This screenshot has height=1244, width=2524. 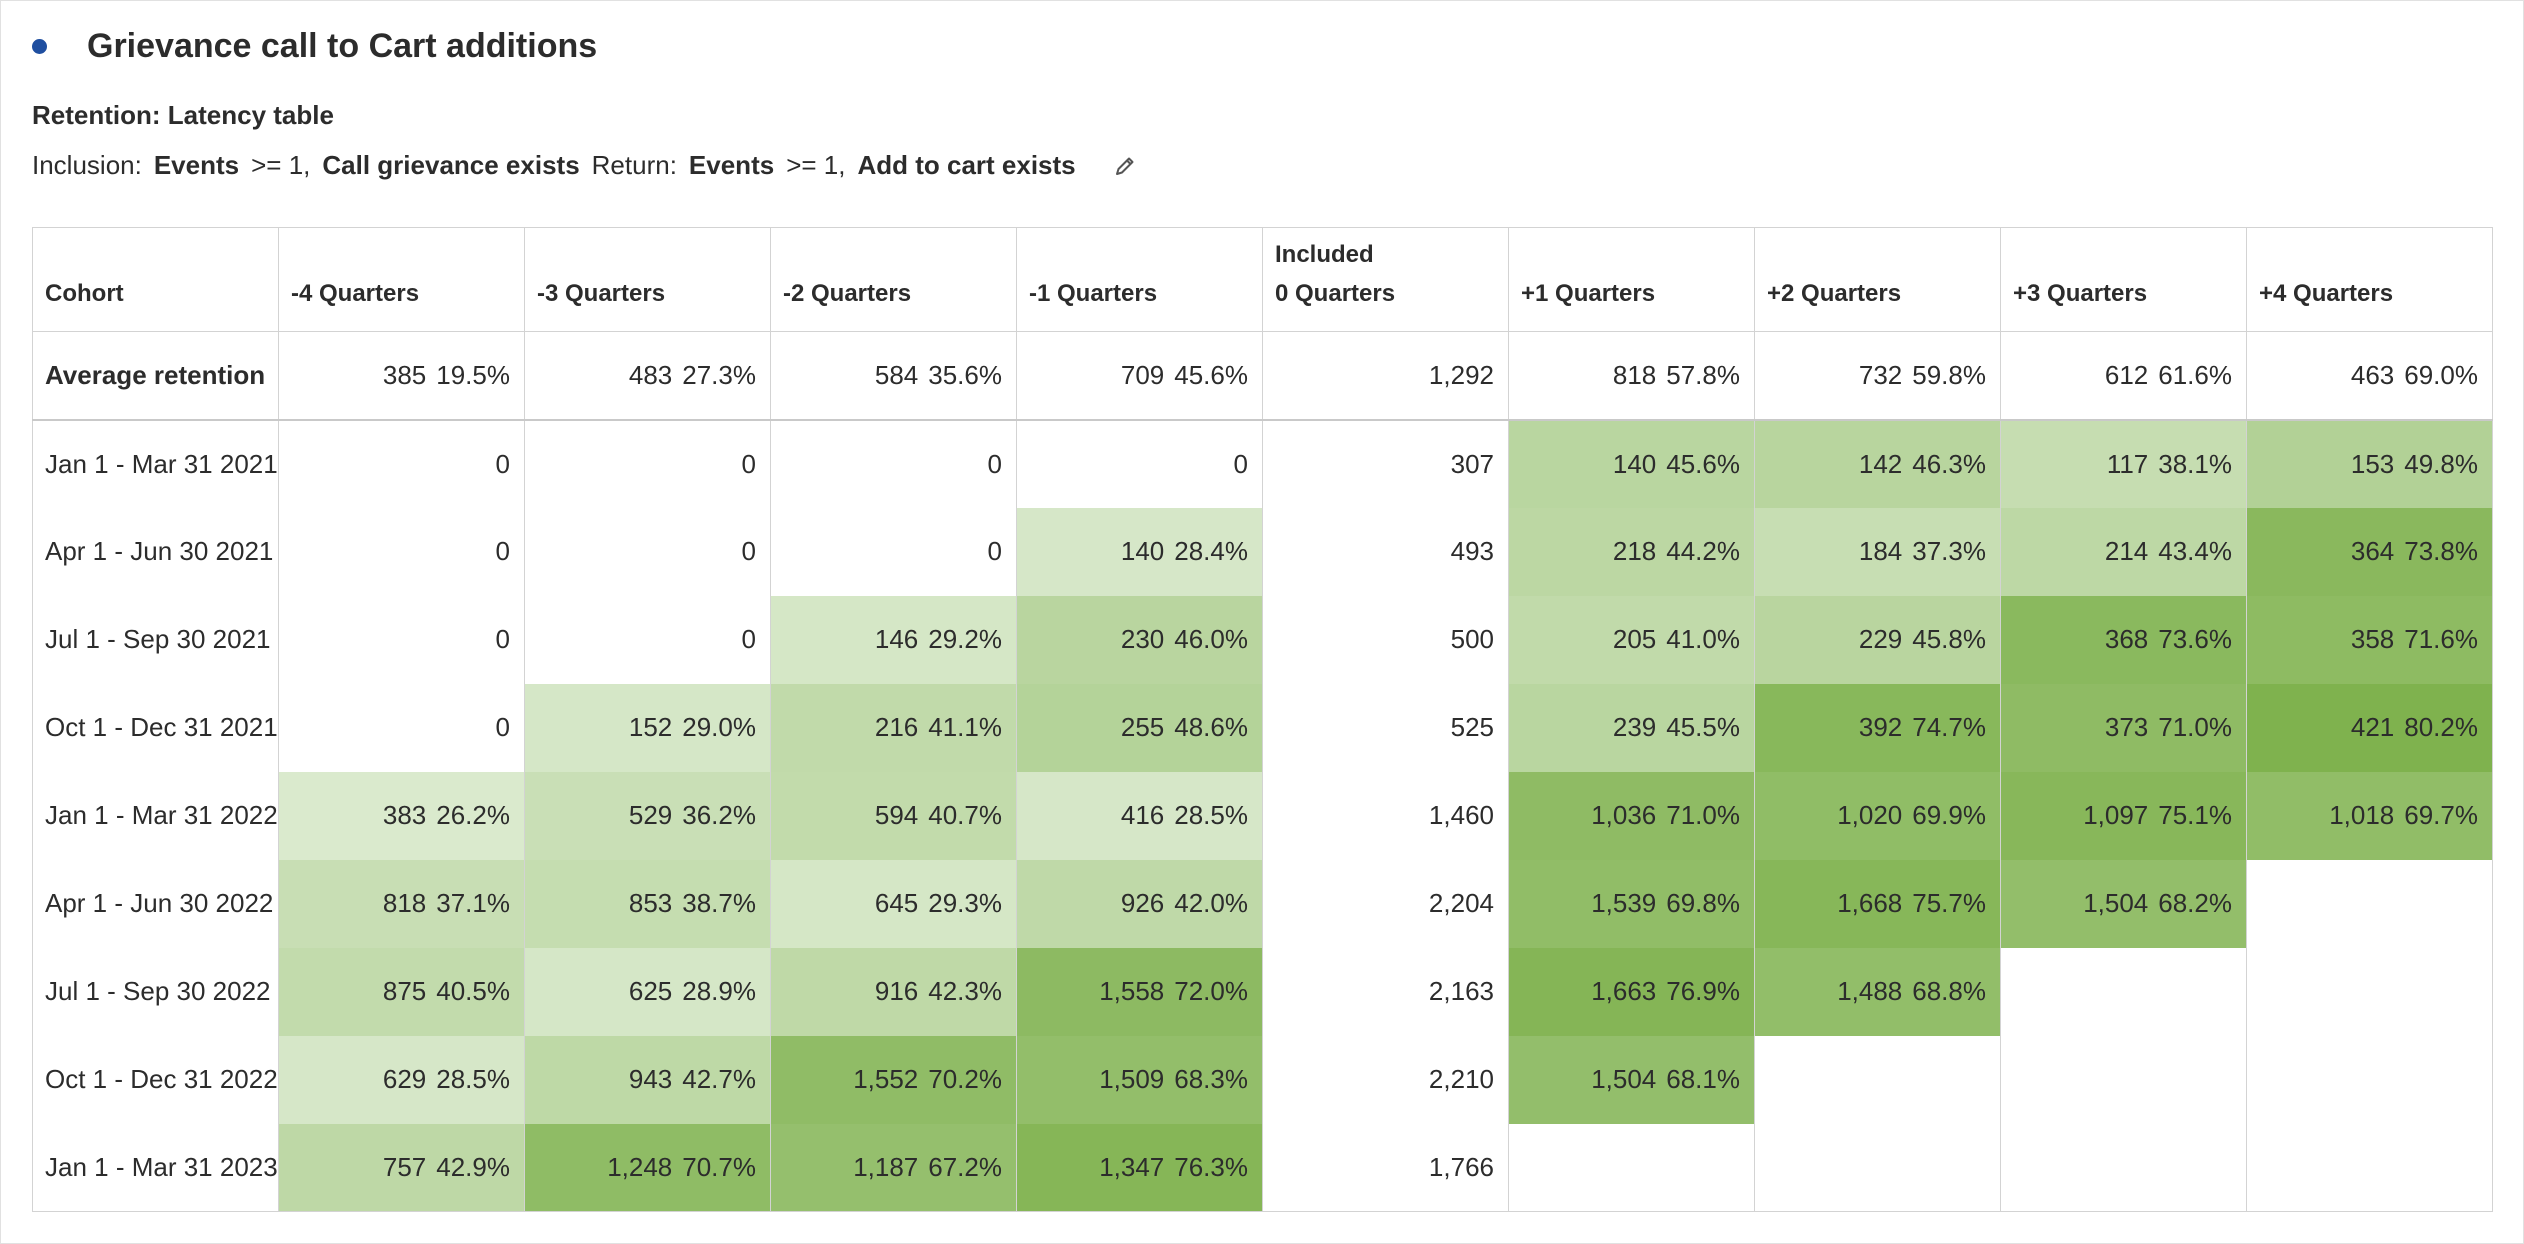 I want to click on column-header: -2 Quarters, so click(x=893, y=279).